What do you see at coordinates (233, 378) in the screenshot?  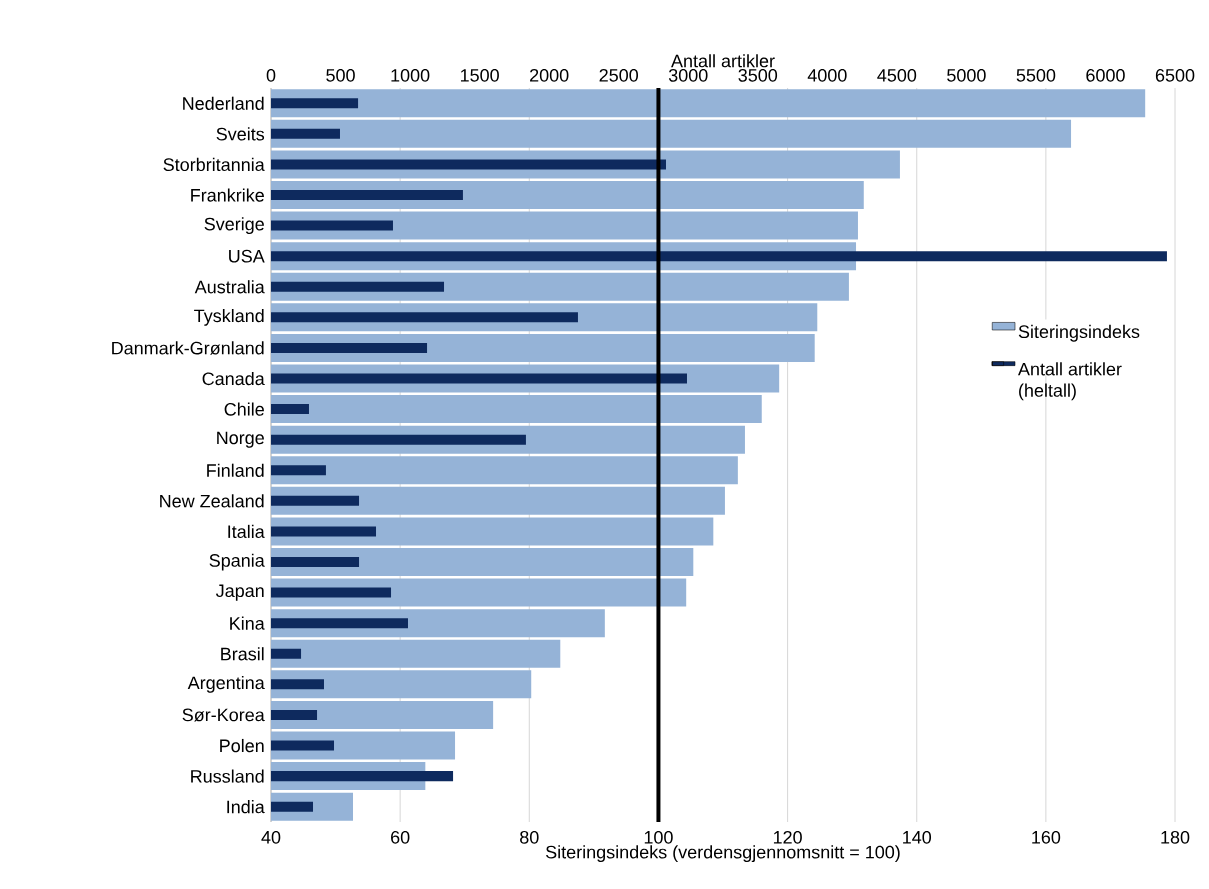 I see `y-tick-label: Canada` at bounding box center [233, 378].